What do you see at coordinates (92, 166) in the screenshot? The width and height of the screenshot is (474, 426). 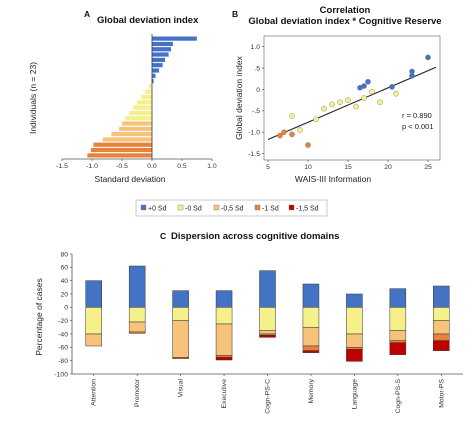 I see `panel-a-tick-label: -1.0` at bounding box center [92, 166].